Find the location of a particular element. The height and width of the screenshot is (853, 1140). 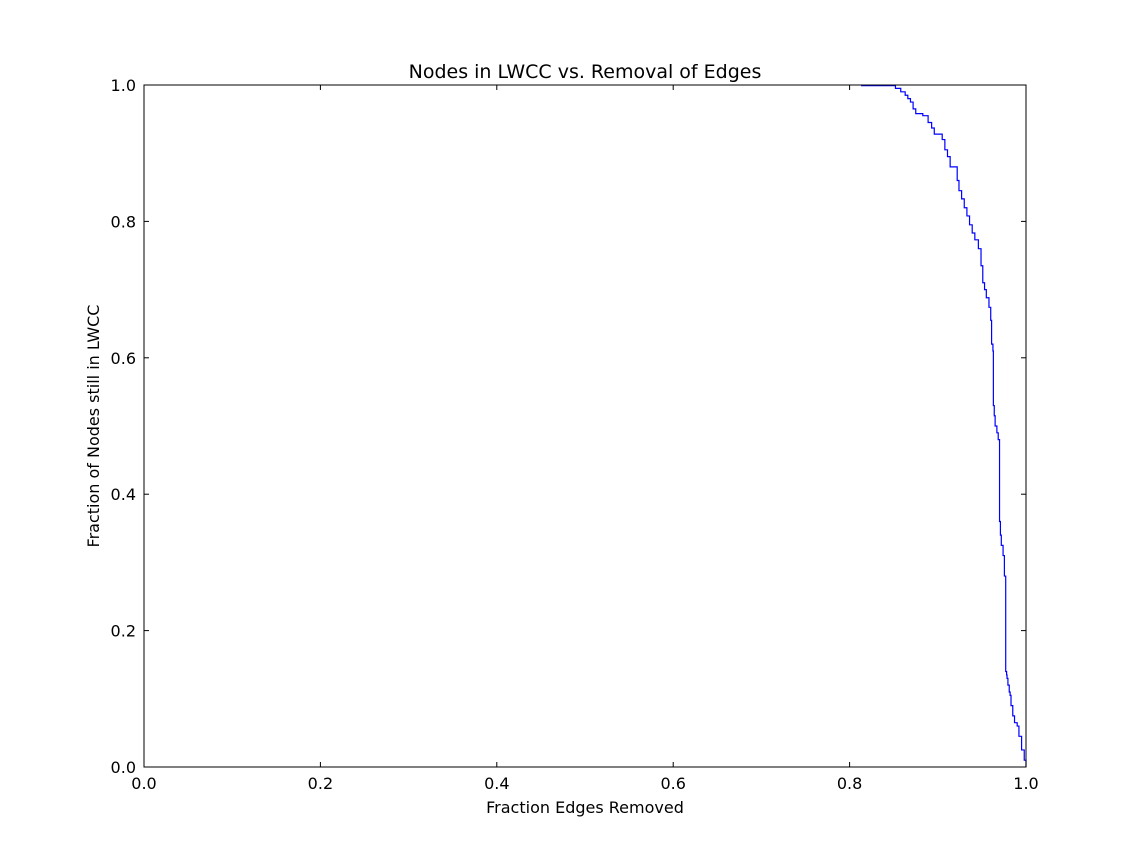

y-tick-label: 0.2 is located at coordinates (123, 631).